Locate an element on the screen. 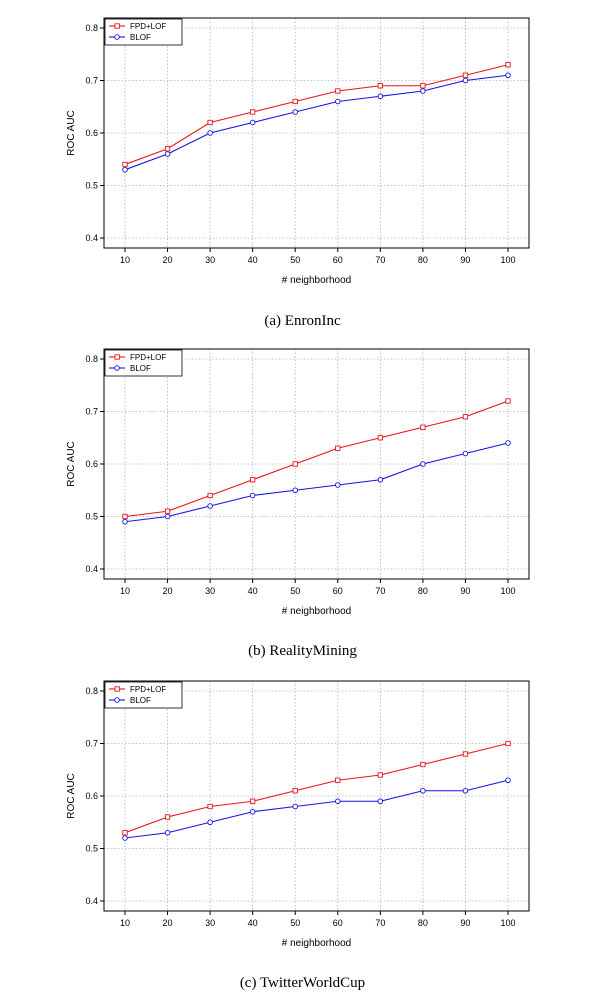 The image size is (606, 1003). y-tick-label: 0.5 is located at coordinates (91, 186).